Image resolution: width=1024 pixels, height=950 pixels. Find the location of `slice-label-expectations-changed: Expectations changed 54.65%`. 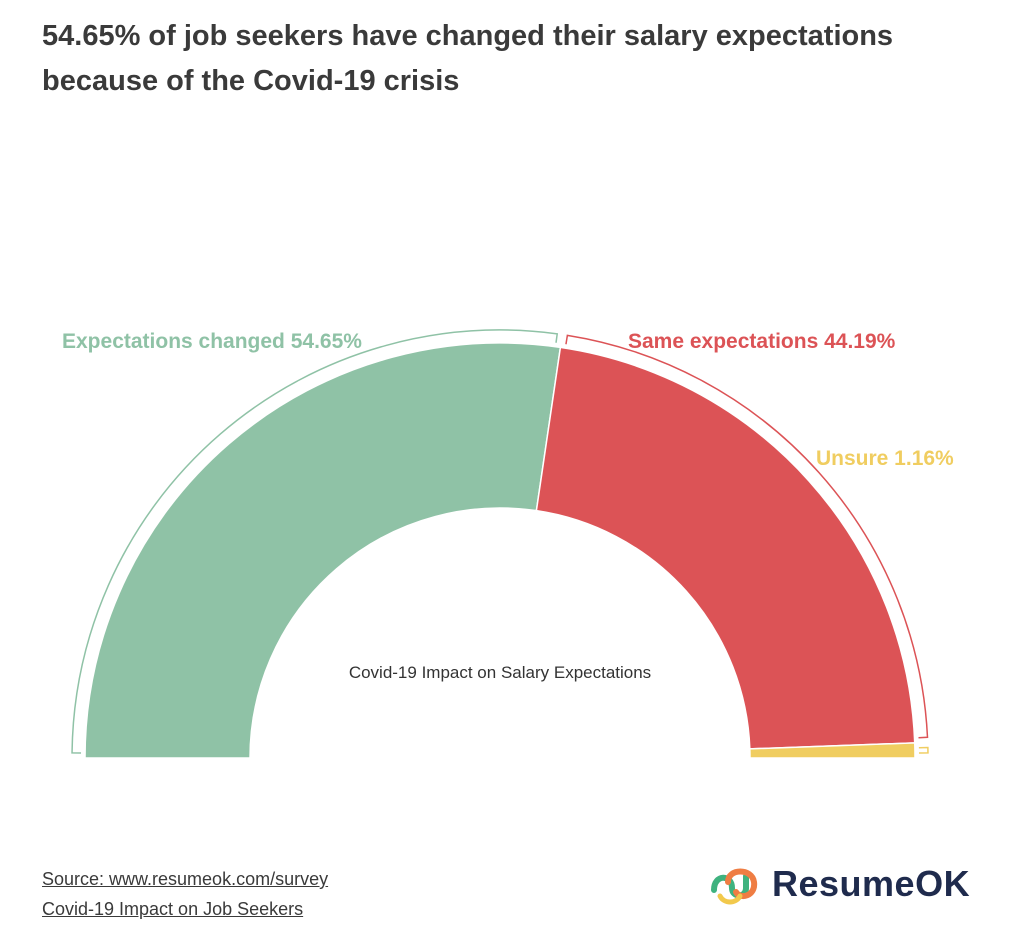

slice-label-expectations-changed: Expectations changed 54.65% is located at coordinates (212, 341).